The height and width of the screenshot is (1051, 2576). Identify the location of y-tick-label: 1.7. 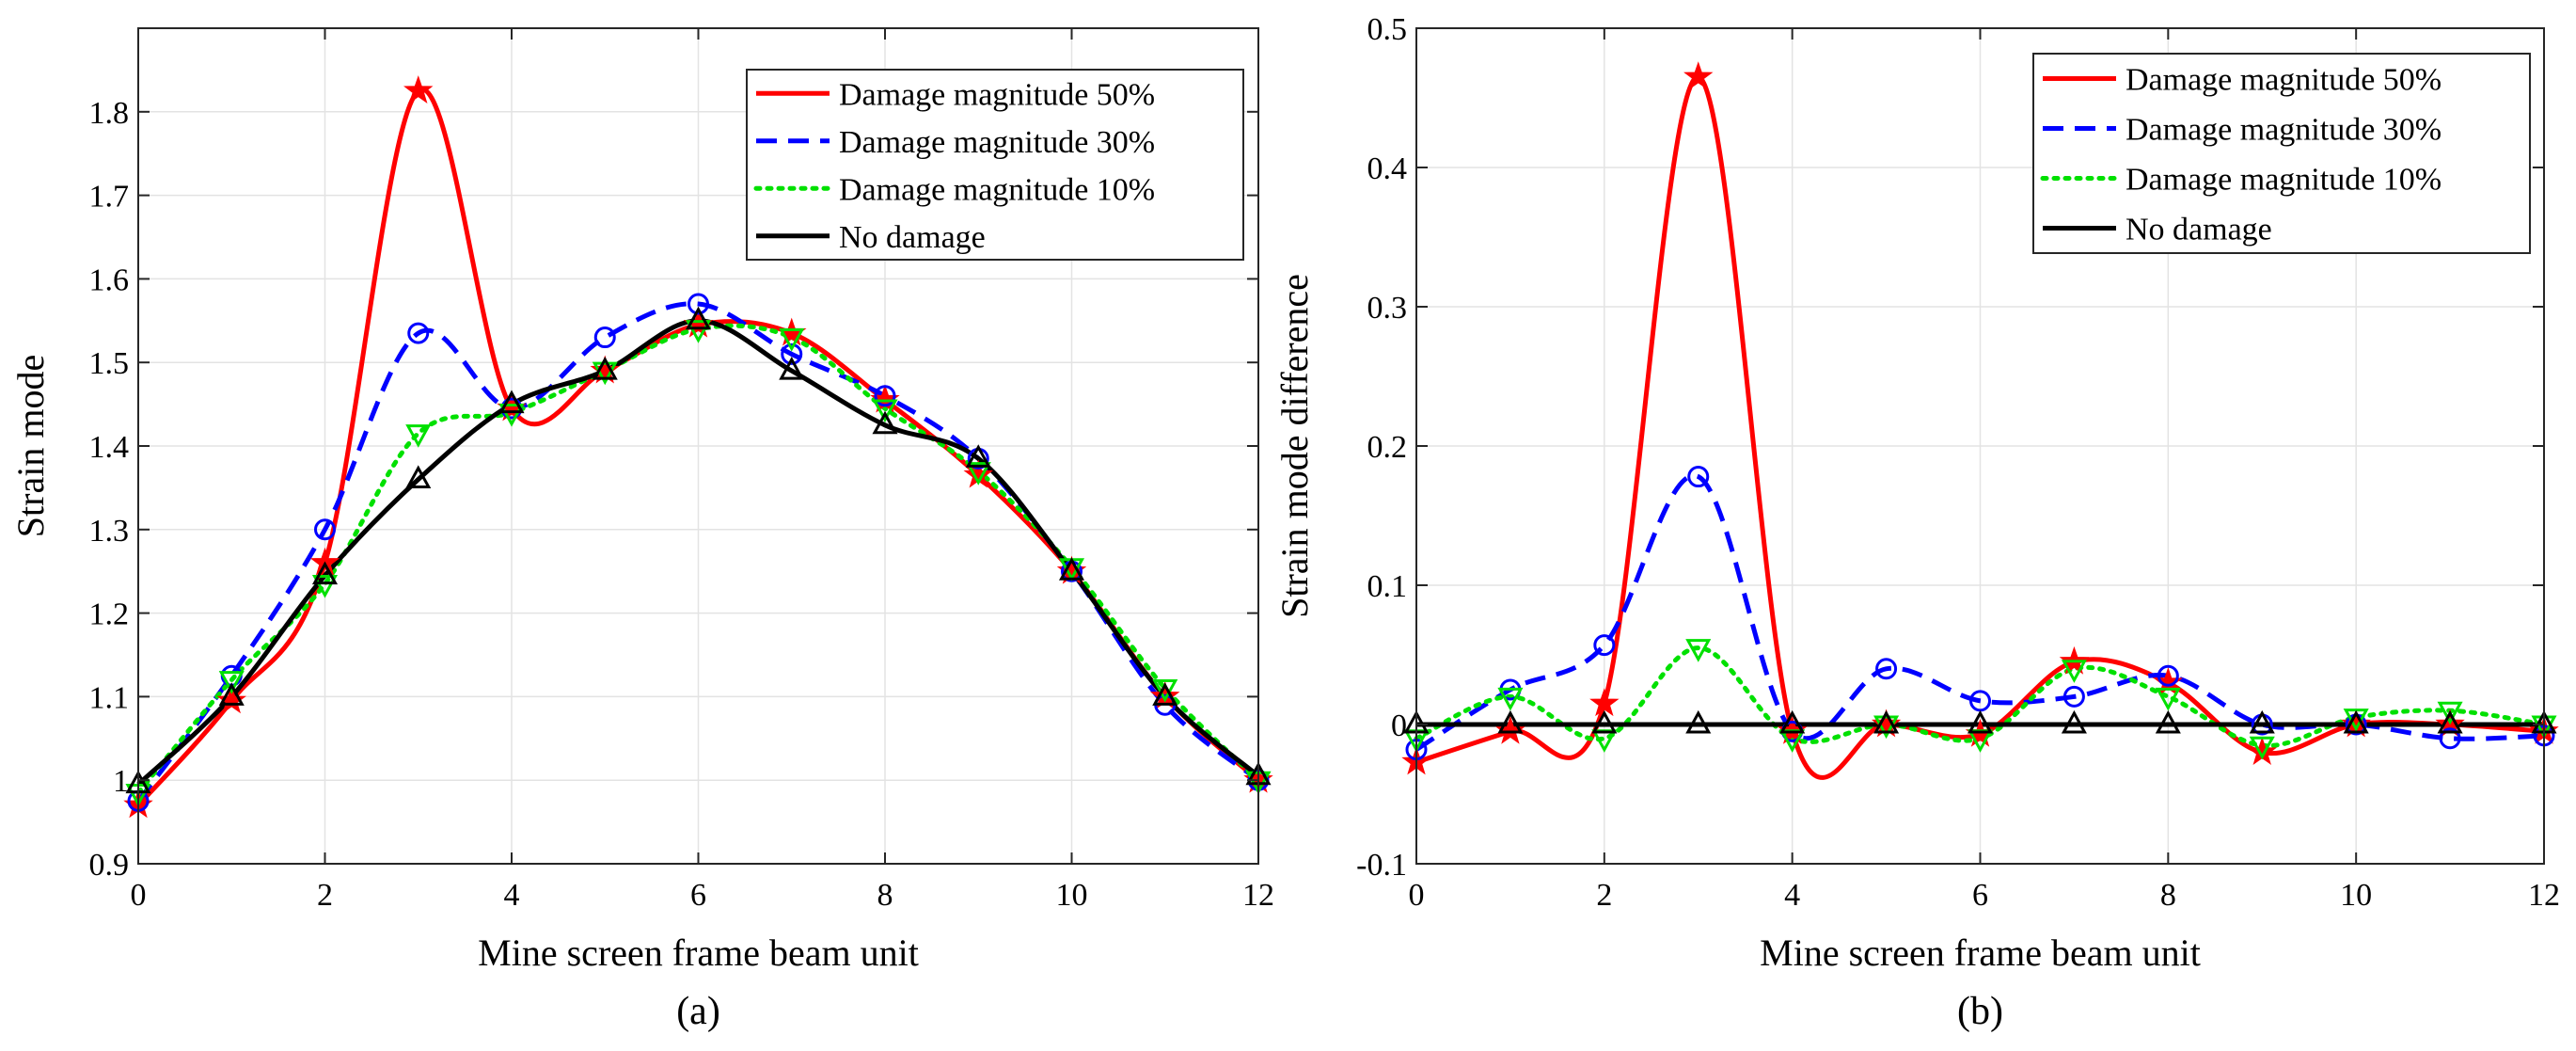
(109, 197).